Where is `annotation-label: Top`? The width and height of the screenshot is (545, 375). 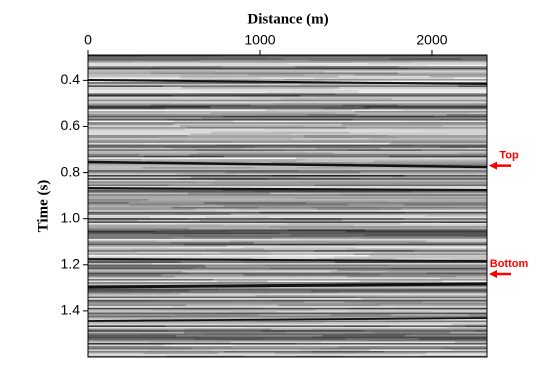 annotation-label: Top is located at coordinates (509, 156).